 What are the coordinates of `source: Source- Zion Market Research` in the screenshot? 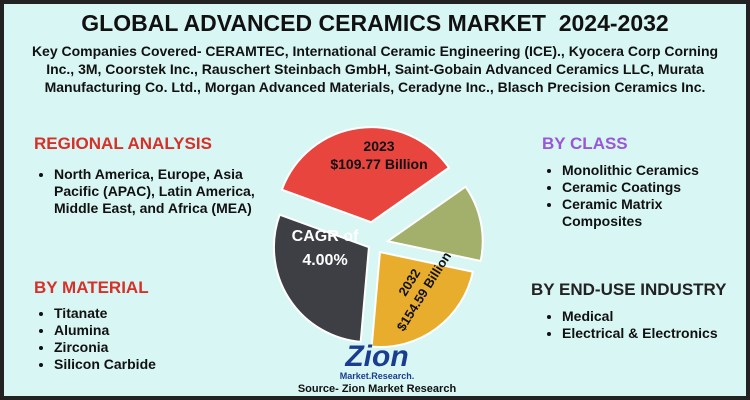 It's located at (377, 389).